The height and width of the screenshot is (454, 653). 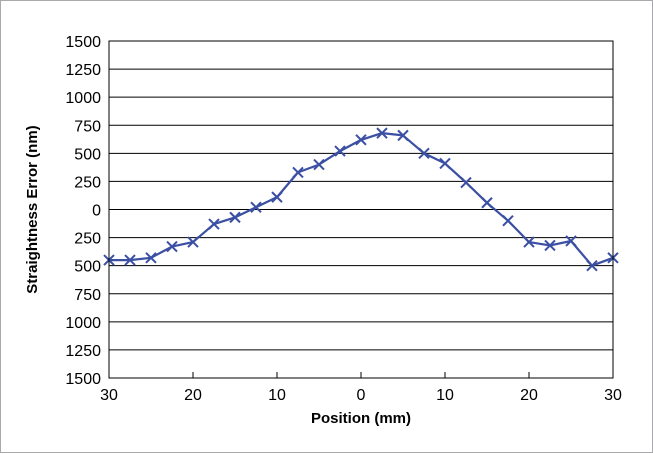 What do you see at coordinates (361, 418) in the screenshot?
I see `x-axis-label: Position (mm)` at bounding box center [361, 418].